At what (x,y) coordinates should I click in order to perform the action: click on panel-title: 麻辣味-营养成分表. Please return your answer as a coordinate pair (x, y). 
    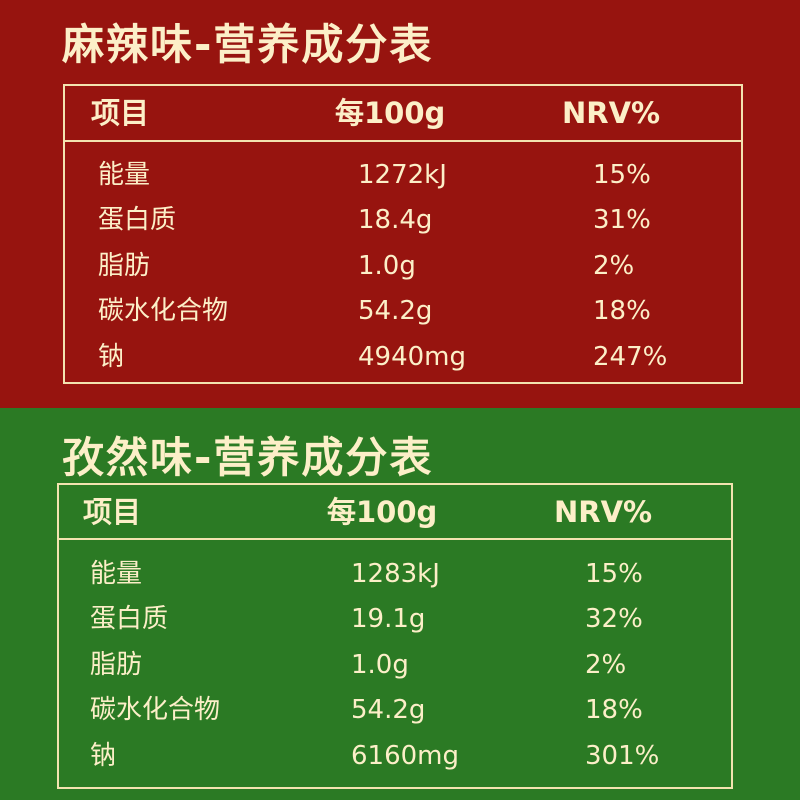
    Looking at the image, I should click on (248, 44).